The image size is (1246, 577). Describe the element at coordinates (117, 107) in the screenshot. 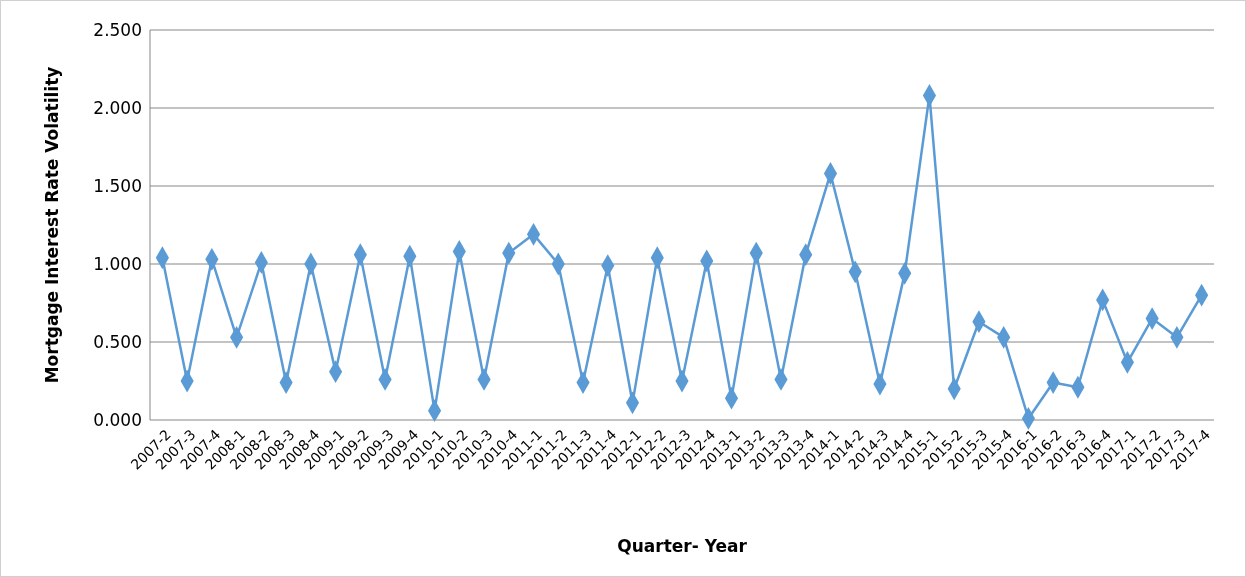

I see `y-tick-label: 2.000` at that location.